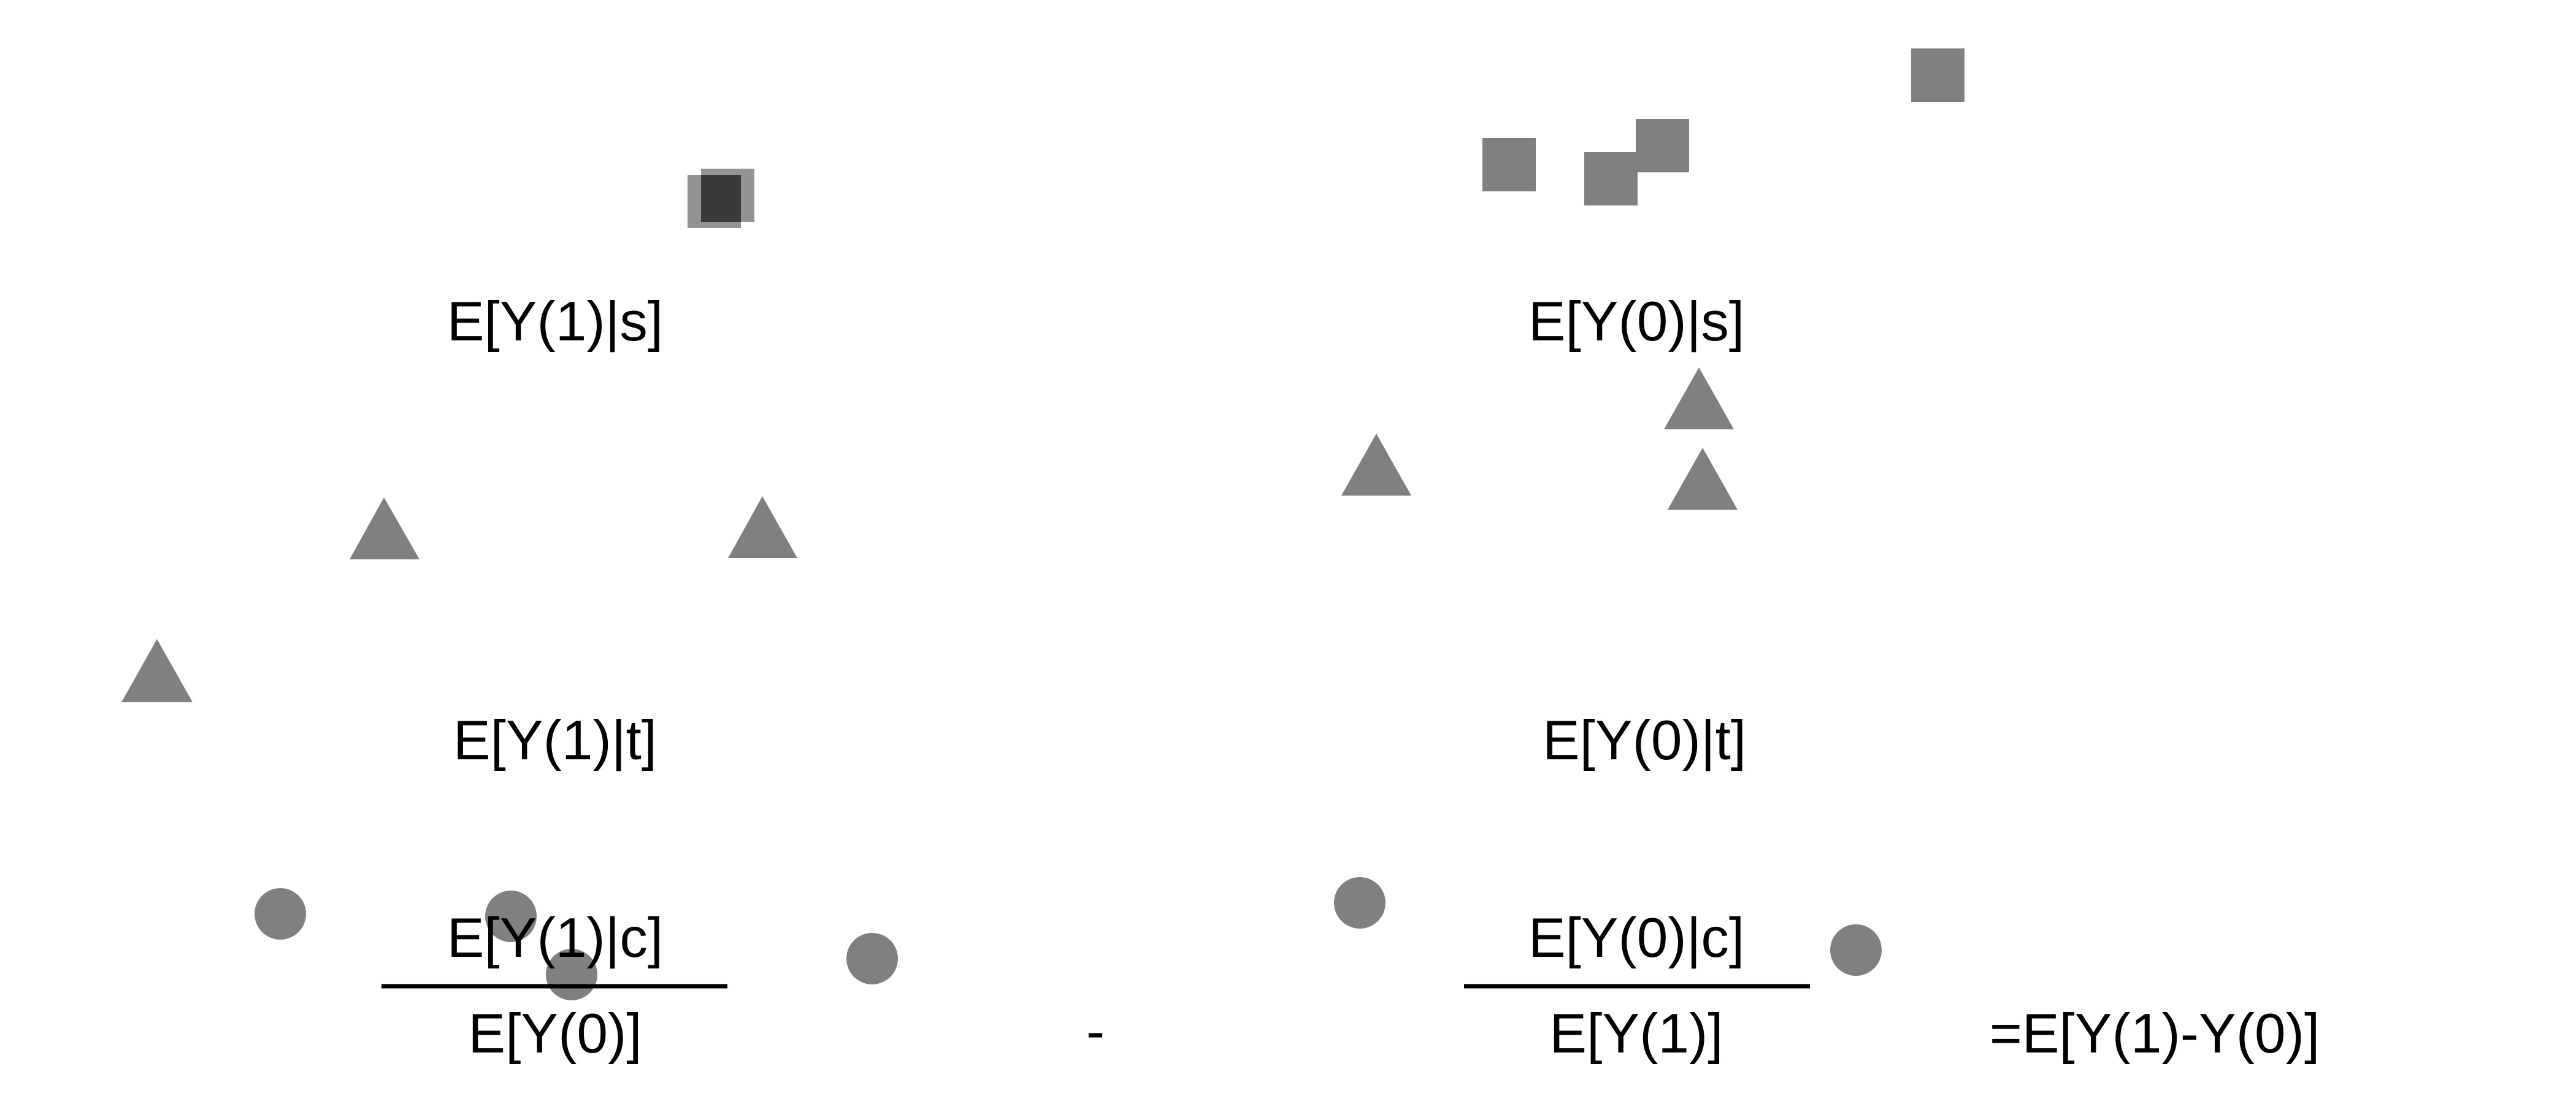 Image resolution: width=2576 pixels, height=1104 pixels. Describe the element at coordinates (555, 322) in the screenshot. I see `label-y1-given-s: E[Y(1)|s]` at that location.